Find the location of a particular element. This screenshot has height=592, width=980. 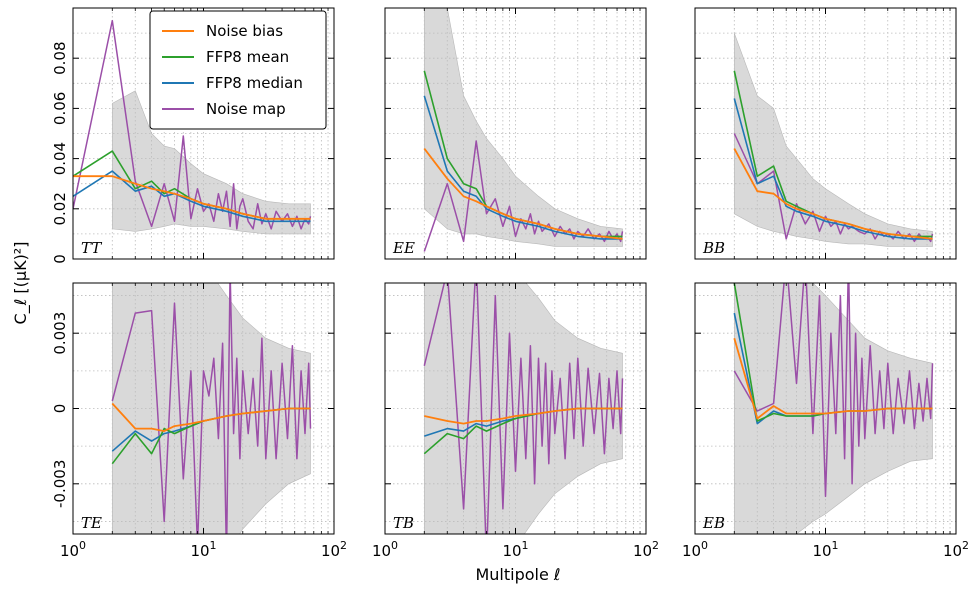

legend-label: FFP8 mean is located at coordinates (247, 57).